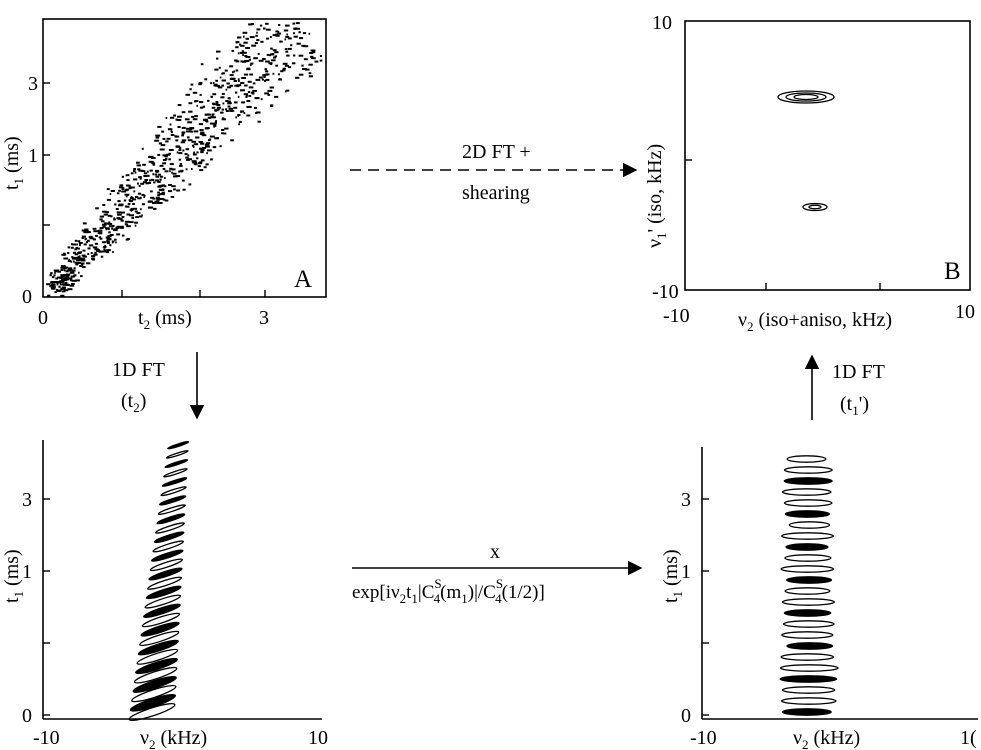 The width and height of the screenshot is (981, 750). What do you see at coordinates (43, 318) in the screenshot?
I see `panel-a-xtick-label-0: 0` at bounding box center [43, 318].